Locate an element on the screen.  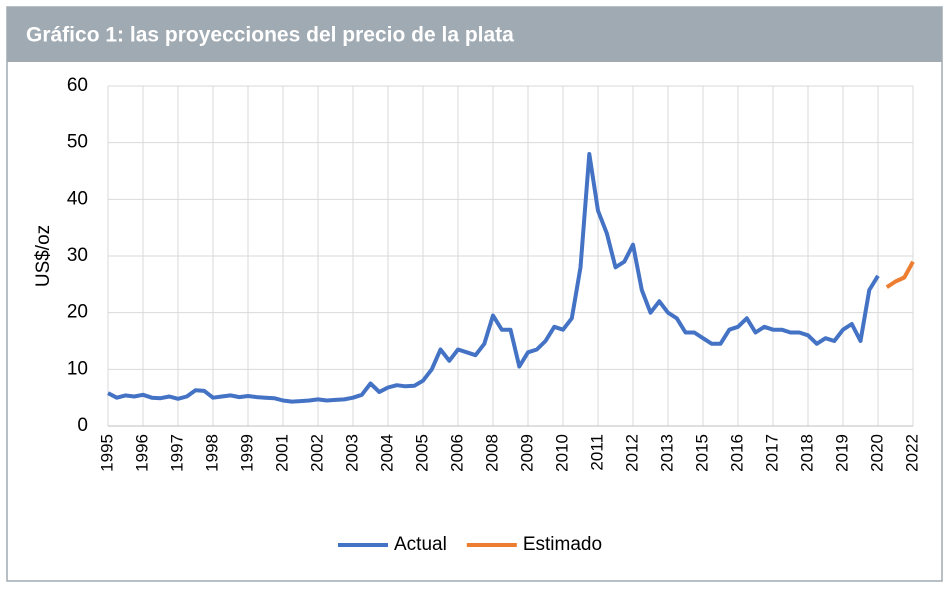
x-tick-label: 2017 is located at coordinates (771, 453).